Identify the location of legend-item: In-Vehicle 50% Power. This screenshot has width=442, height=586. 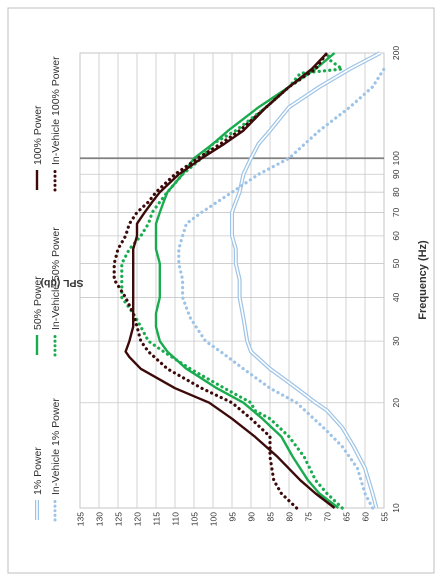
(56, 292).